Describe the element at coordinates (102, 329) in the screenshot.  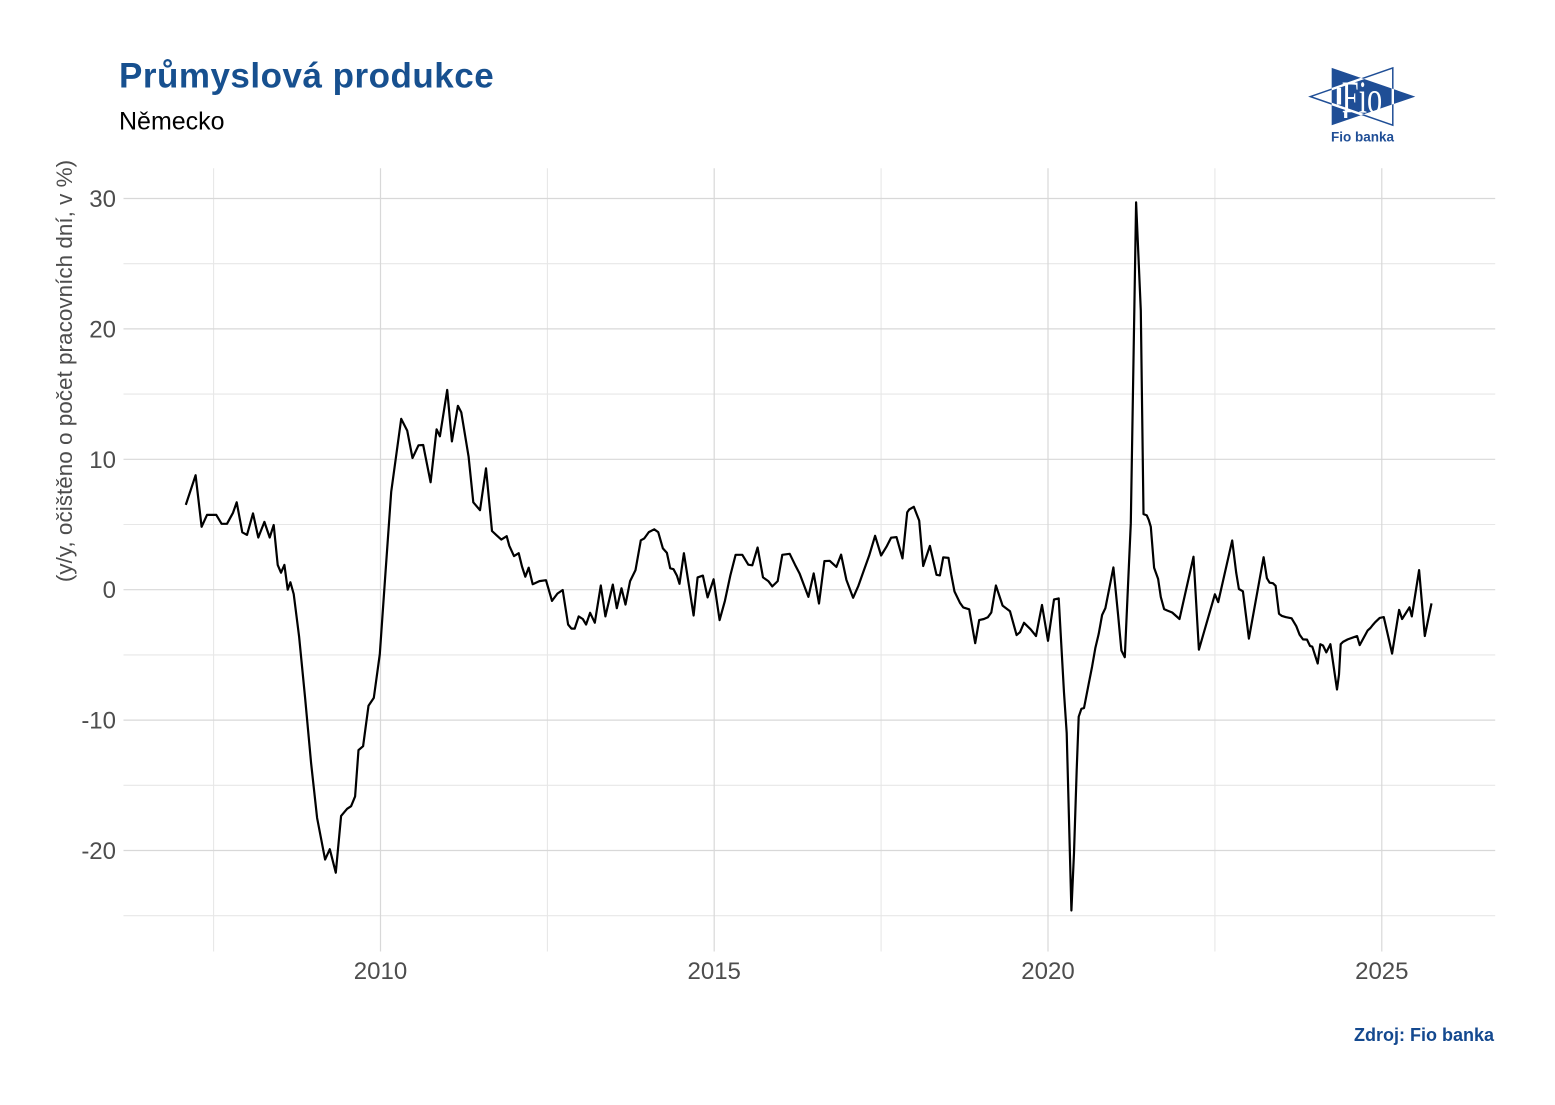
I see `svg-text: 20` at that location.